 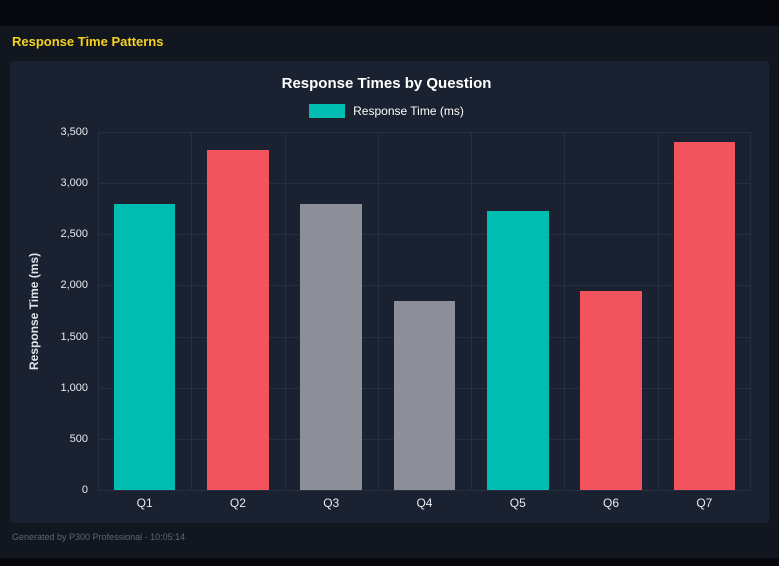 I want to click on top-strip, so click(x=389, y=13).